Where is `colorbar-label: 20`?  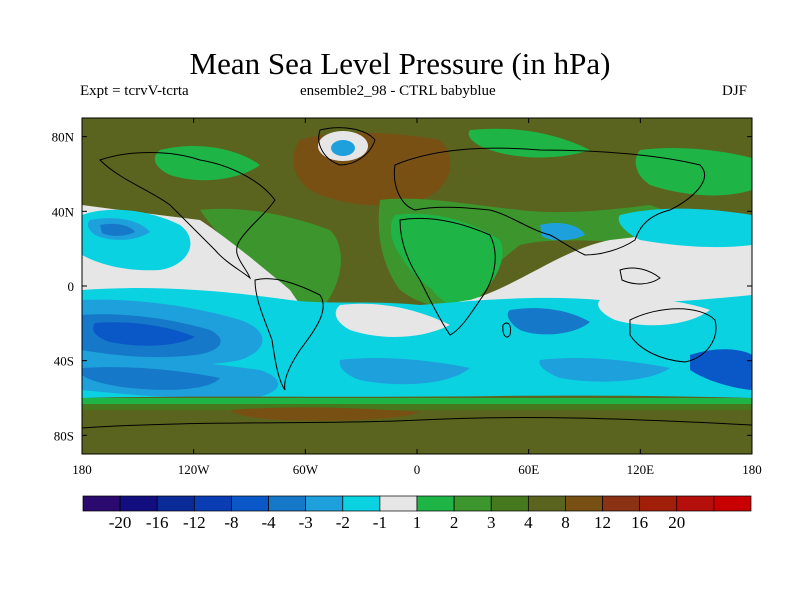
colorbar-label: 20 is located at coordinates (676, 522).